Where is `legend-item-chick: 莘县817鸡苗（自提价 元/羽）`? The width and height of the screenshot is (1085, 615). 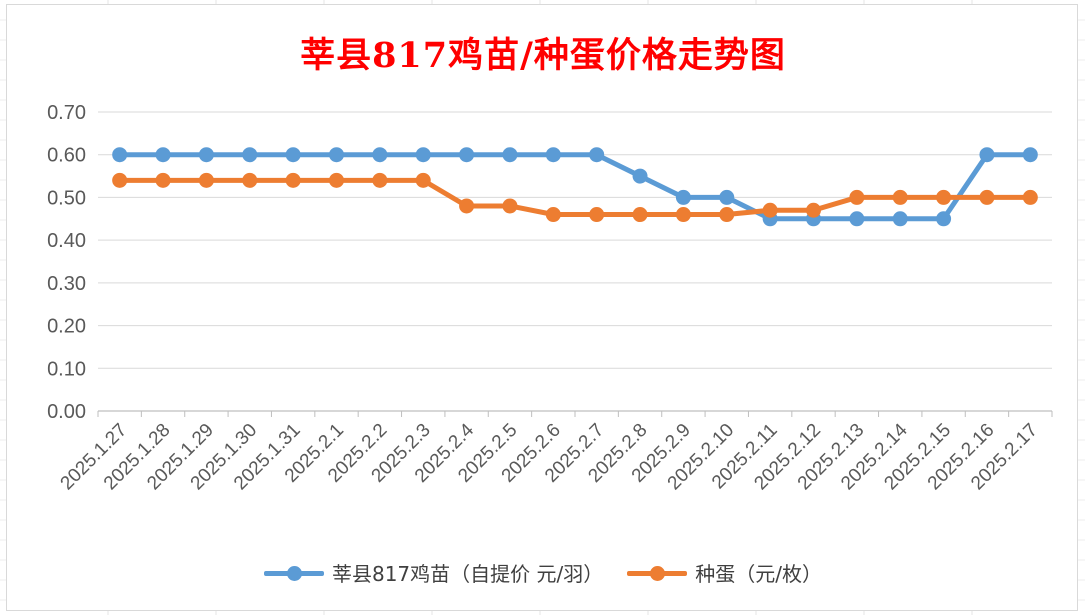
legend-item-chick: 莘县817鸡苗（自提价 元/羽） is located at coordinates (433, 572).